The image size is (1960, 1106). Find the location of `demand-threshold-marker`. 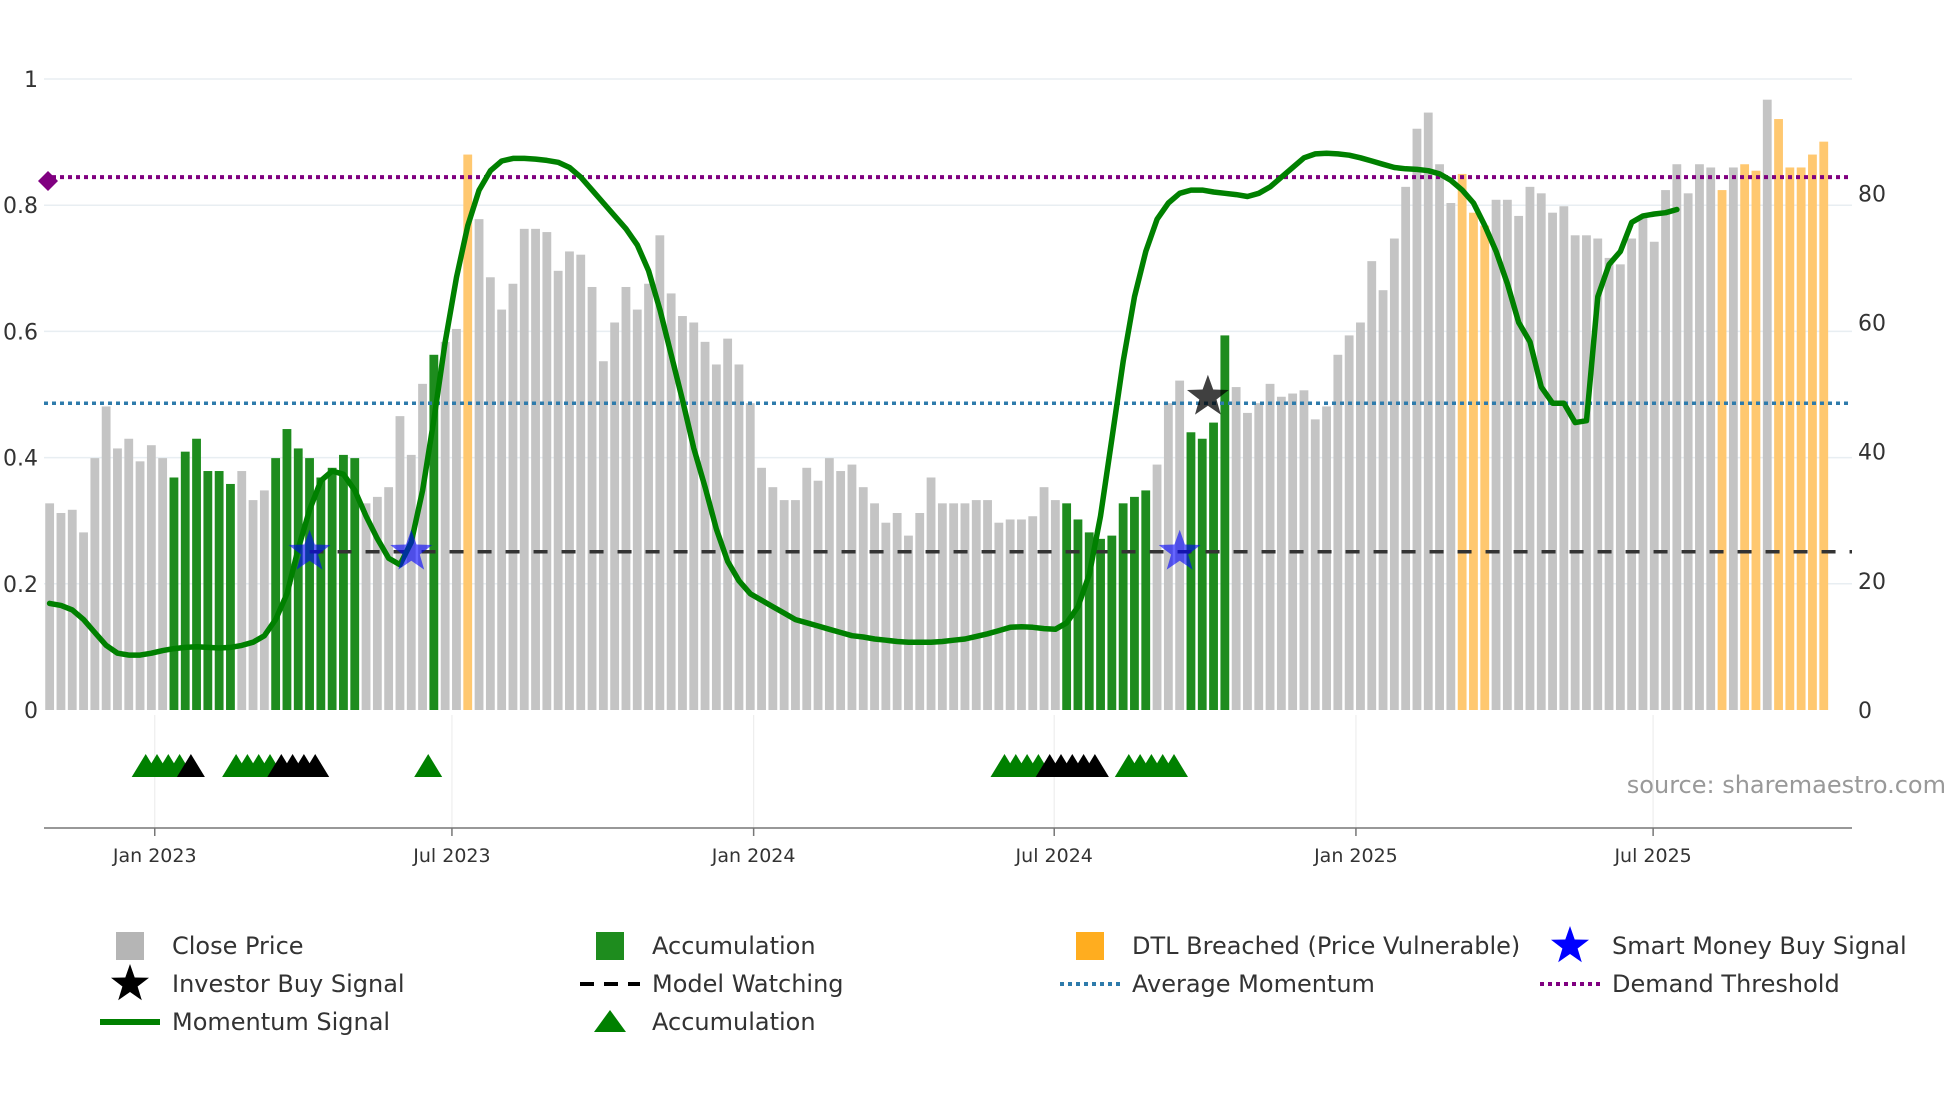

demand-threshold-marker is located at coordinates (48, 181).